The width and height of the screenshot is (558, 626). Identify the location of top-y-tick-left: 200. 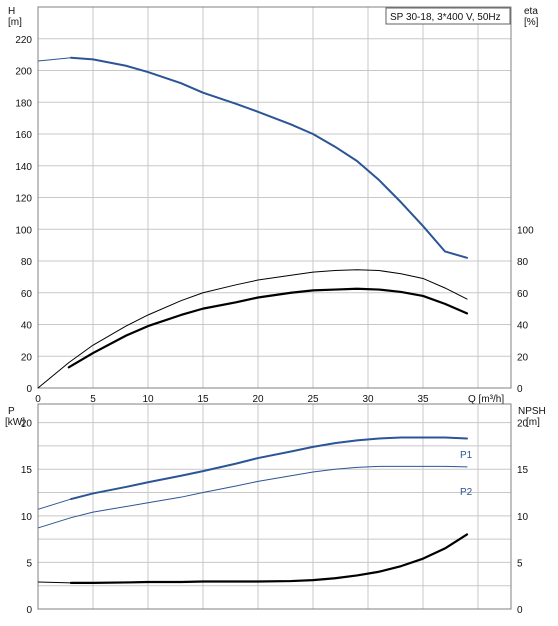
(23, 72).